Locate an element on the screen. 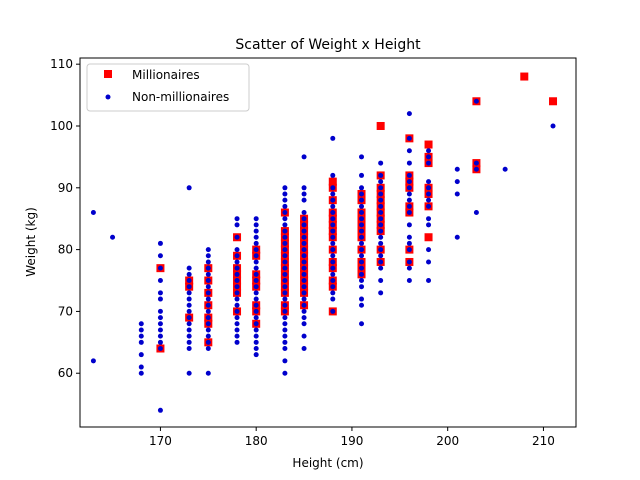  y-tick-label: 60 is located at coordinates (65, 373).